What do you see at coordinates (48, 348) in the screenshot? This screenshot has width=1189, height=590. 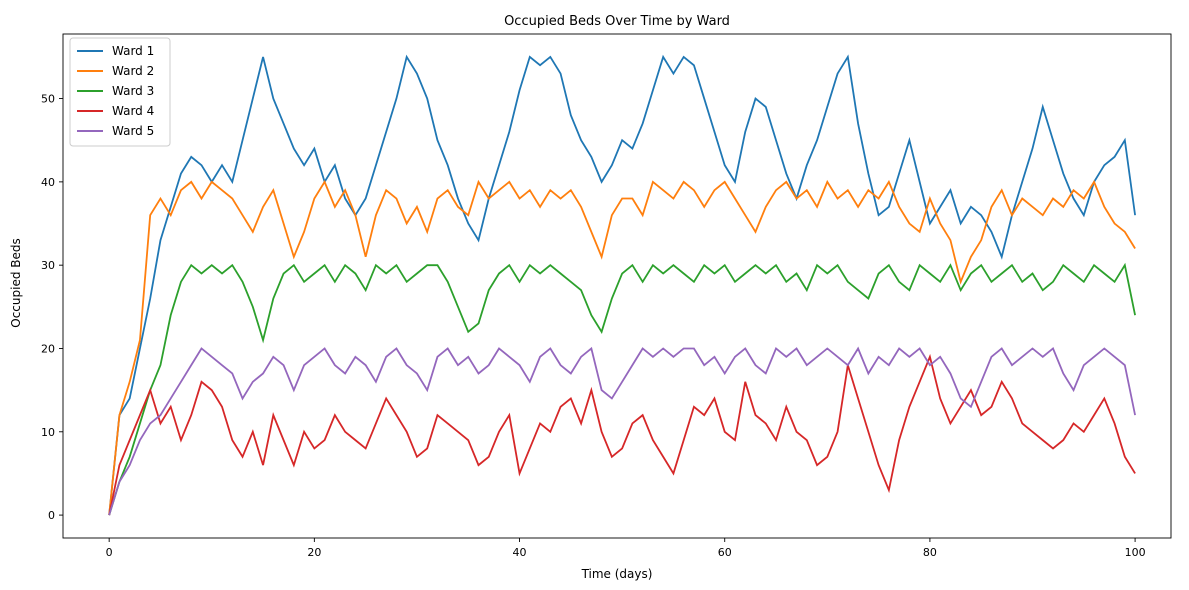 I see `y-tick-label: 20` at bounding box center [48, 348].